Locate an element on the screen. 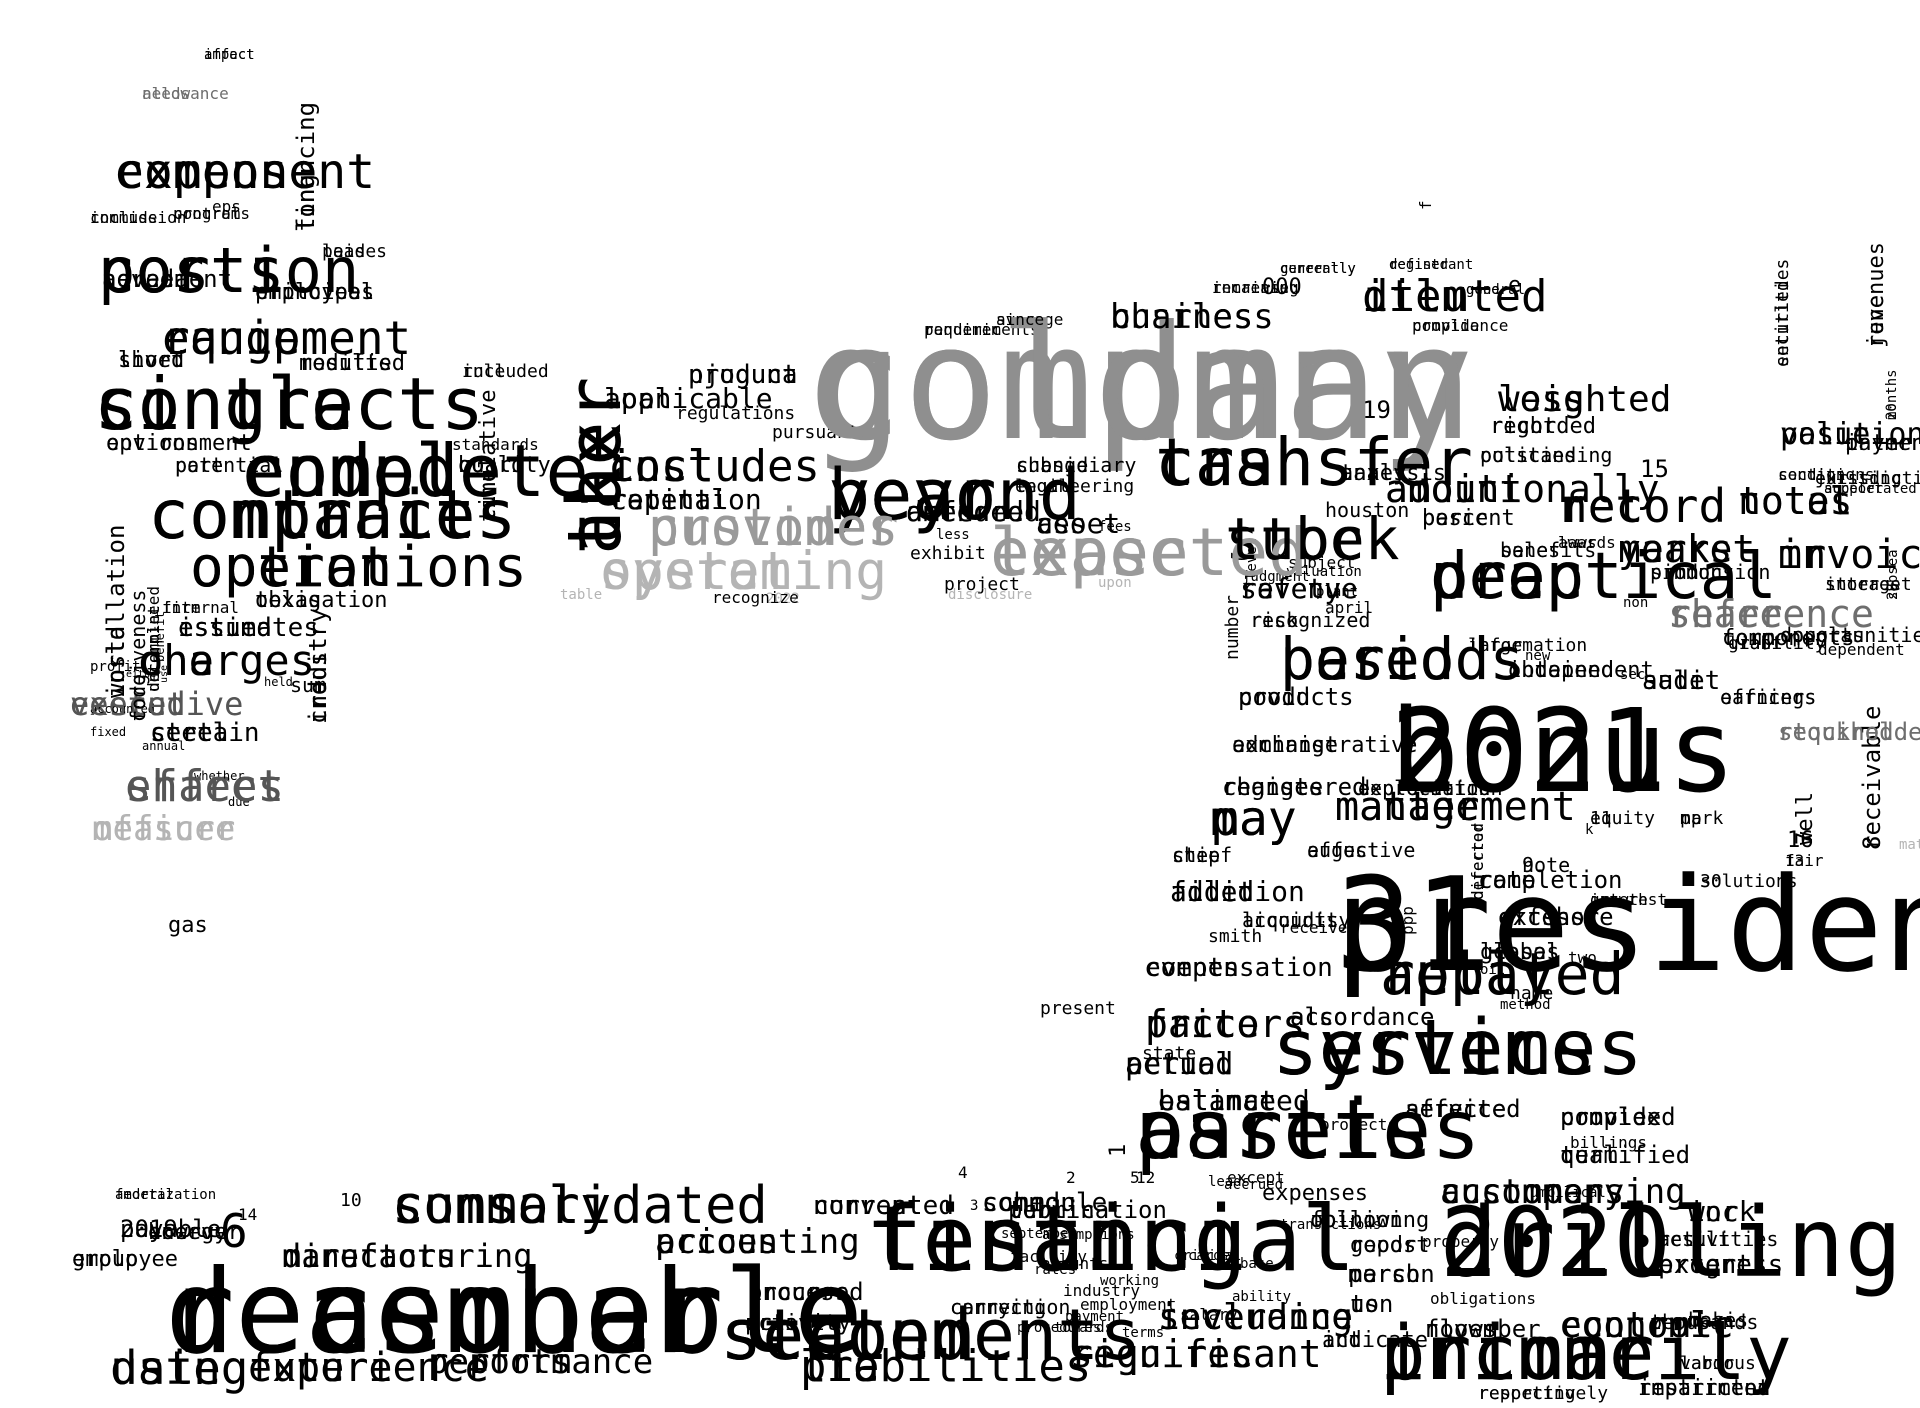 The height and width of the screenshot is (1408, 1920). cloud-word: position is located at coordinates (1850, 434).